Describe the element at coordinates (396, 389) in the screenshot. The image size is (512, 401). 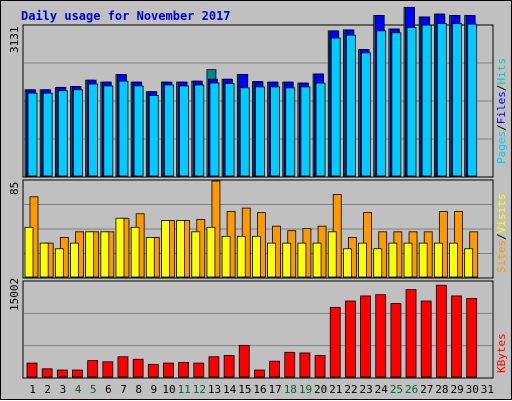
I see `x-tick-label: 25` at that location.